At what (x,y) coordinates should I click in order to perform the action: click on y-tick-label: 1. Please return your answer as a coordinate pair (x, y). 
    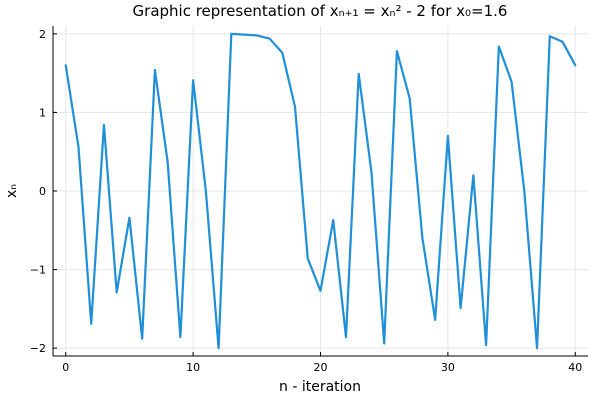
    Looking at the image, I should click on (42, 112).